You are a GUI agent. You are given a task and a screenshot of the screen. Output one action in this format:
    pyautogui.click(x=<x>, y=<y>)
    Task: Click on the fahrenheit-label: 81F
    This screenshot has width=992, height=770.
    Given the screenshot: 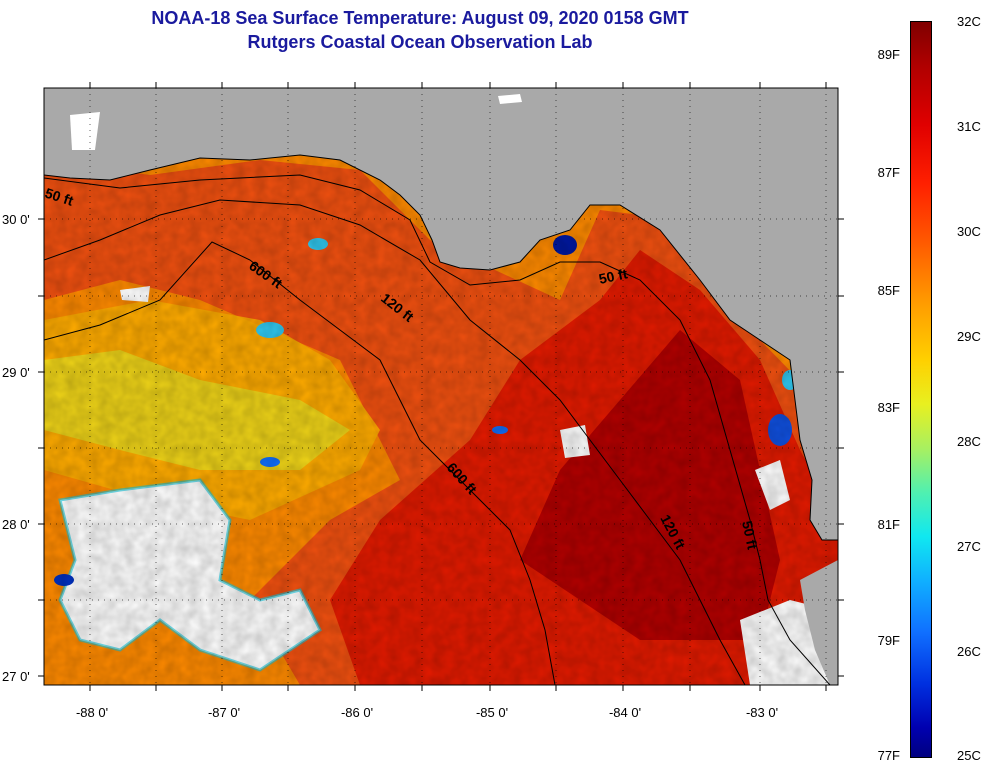 What is the action you would take?
    pyautogui.click(x=888, y=524)
    